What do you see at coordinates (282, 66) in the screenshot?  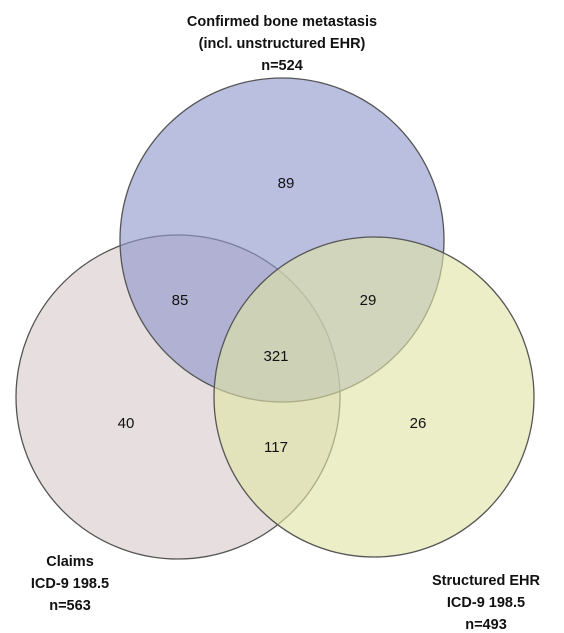 I see `label-confirmed-line3: n=524` at bounding box center [282, 66].